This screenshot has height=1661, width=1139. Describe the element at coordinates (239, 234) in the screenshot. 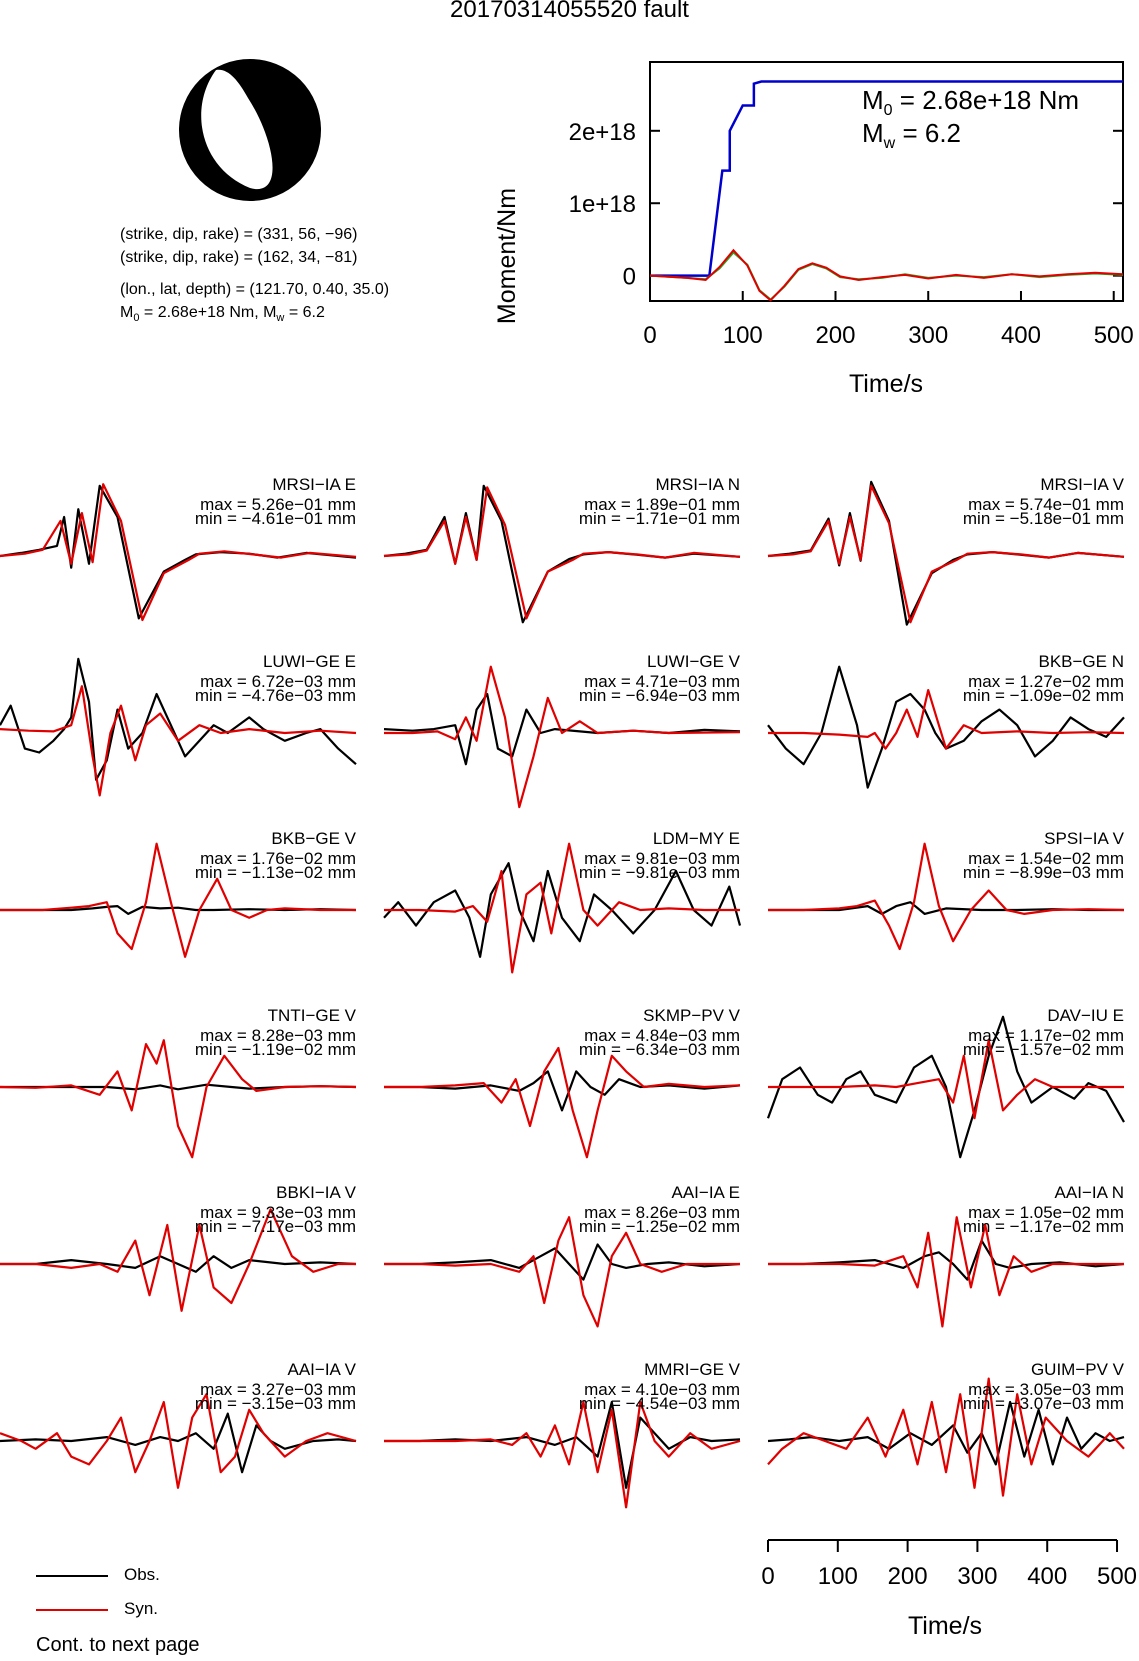

I see `nodal-plane-1: (strike, dip, rake) = (331, 56, −96)` at that location.